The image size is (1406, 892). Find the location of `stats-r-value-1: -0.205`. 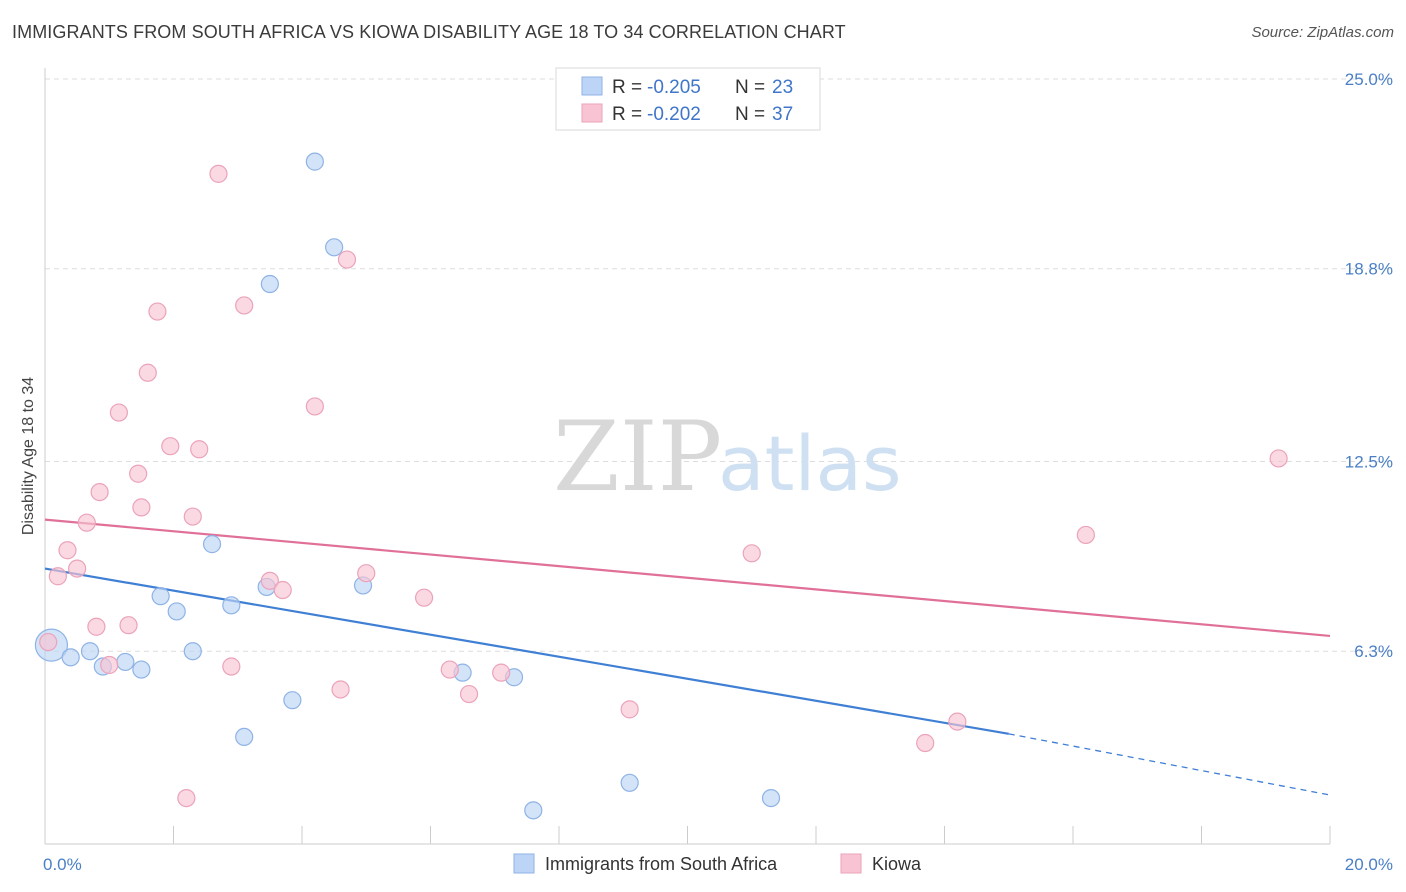

stats-r-value-1: -0.205 is located at coordinates (674, 87).